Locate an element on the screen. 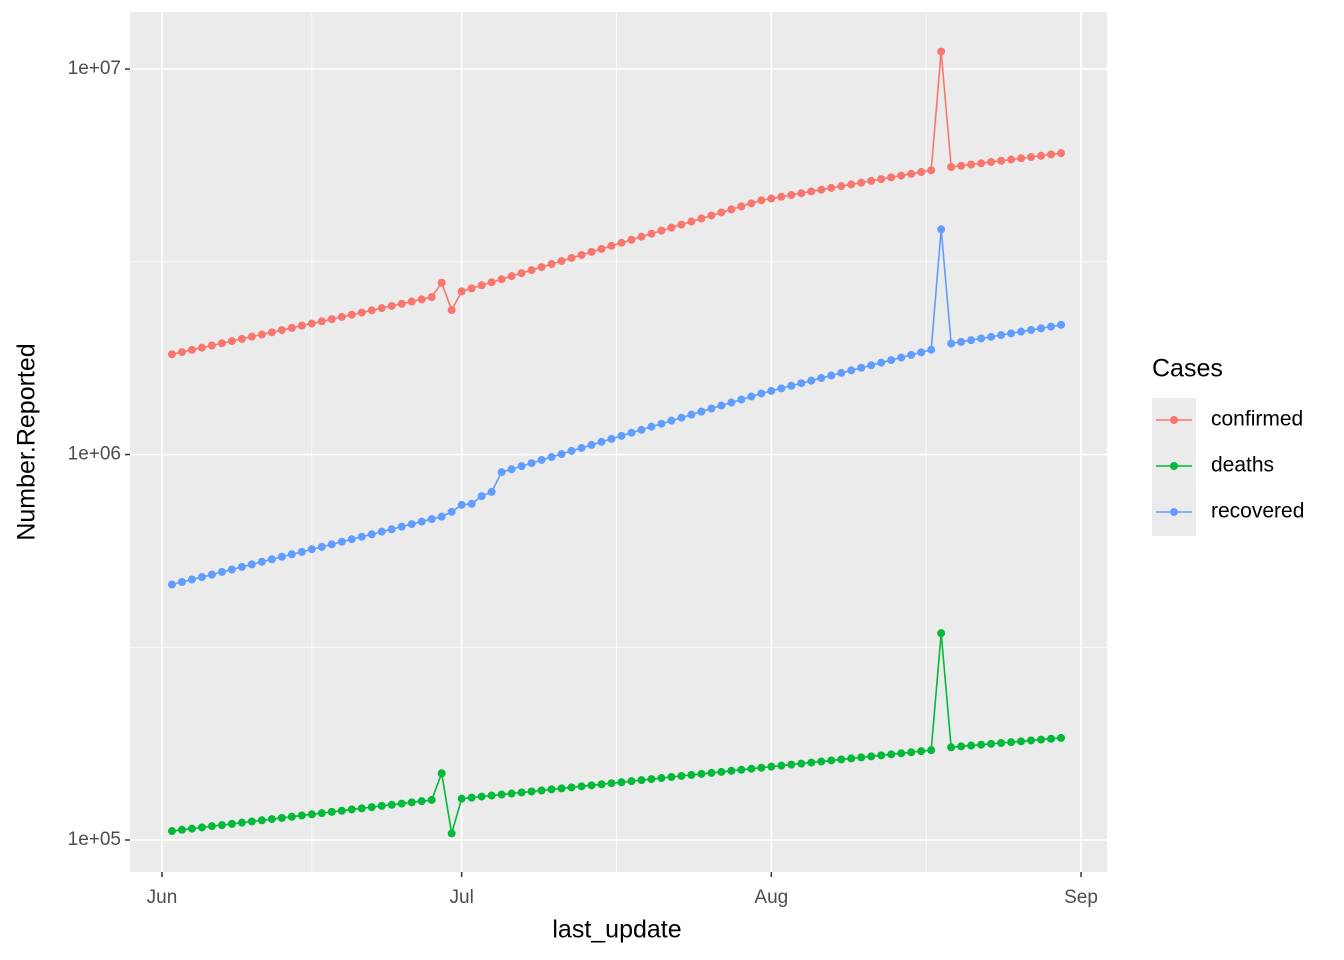  y-tick-label: 1e+06 is located at coordinates (94, 454).